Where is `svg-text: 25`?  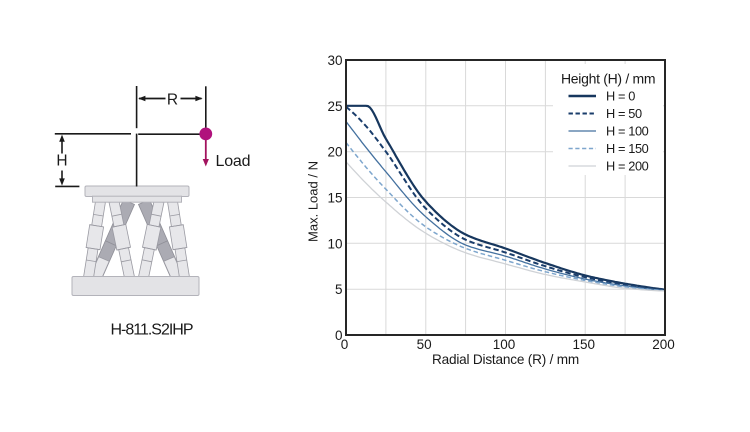
svg-text: 25 is located at coordinates (334, 106).